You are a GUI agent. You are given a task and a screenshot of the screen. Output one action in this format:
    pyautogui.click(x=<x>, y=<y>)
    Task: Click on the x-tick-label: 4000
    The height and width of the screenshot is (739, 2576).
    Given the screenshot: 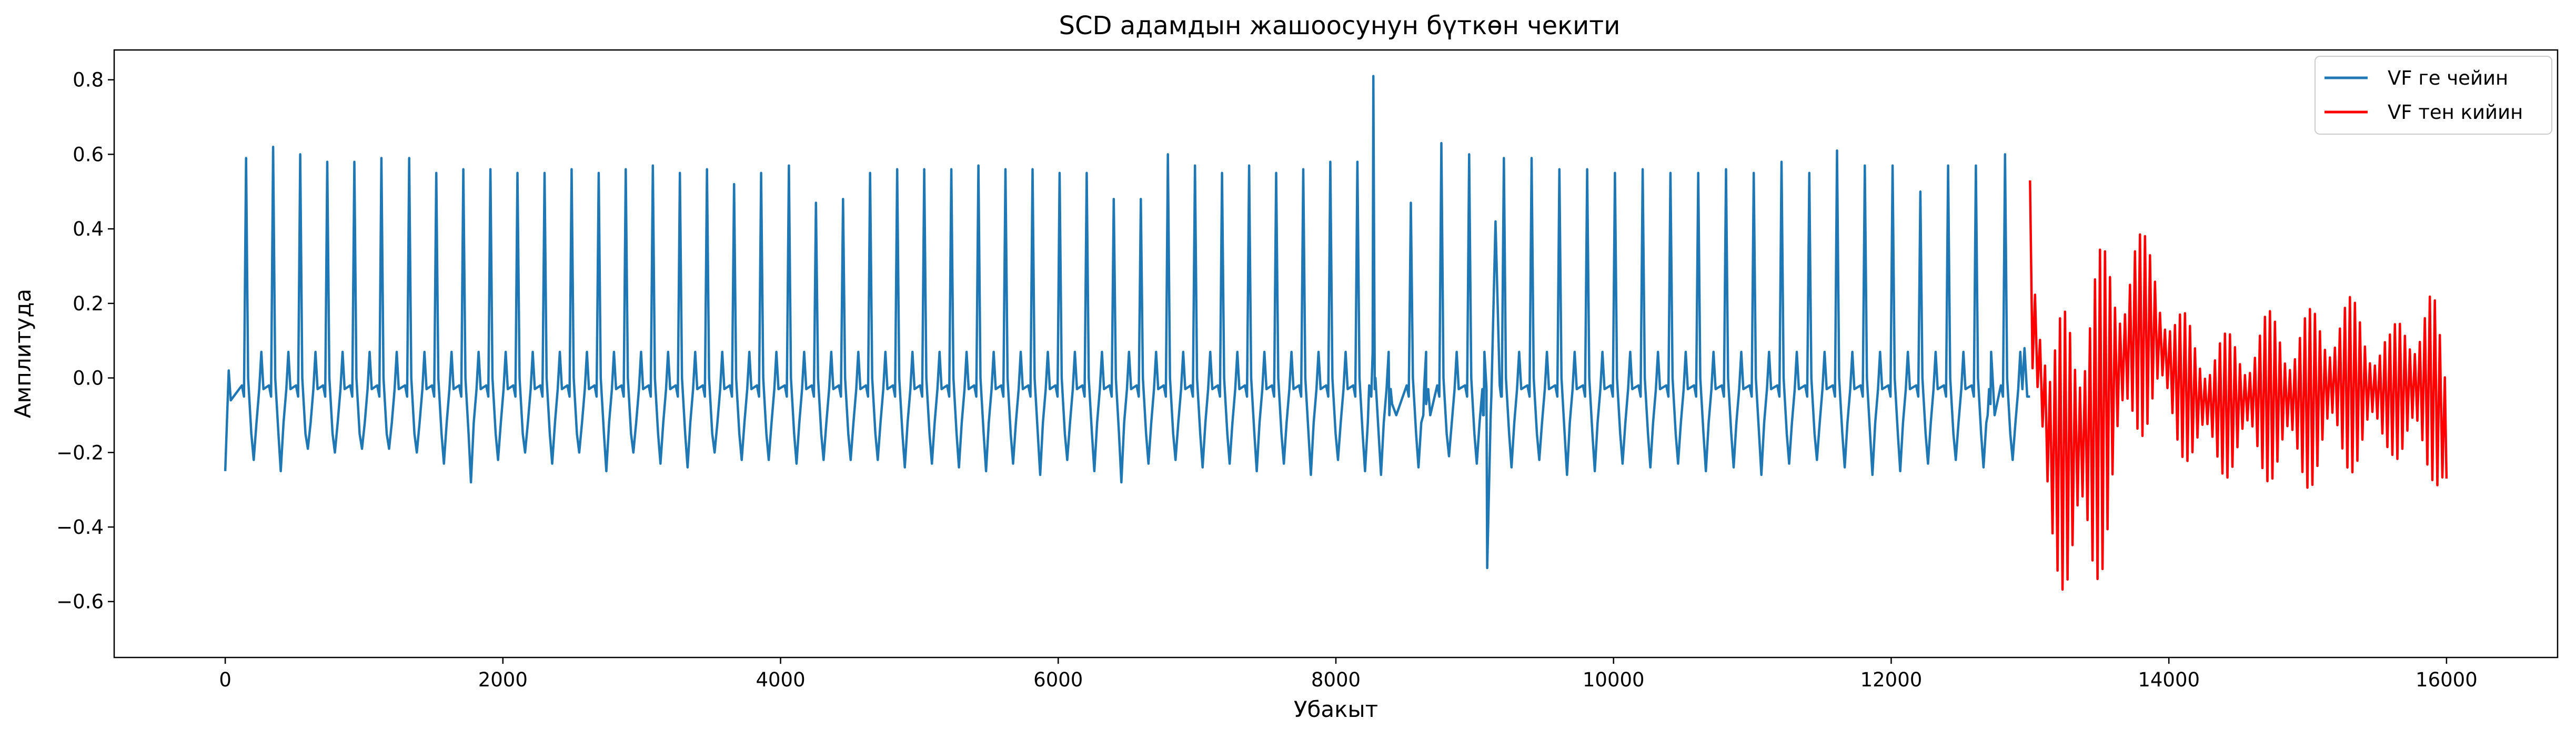 What is the action you would take?
    pyautogui.click(x=781, y=680)
    